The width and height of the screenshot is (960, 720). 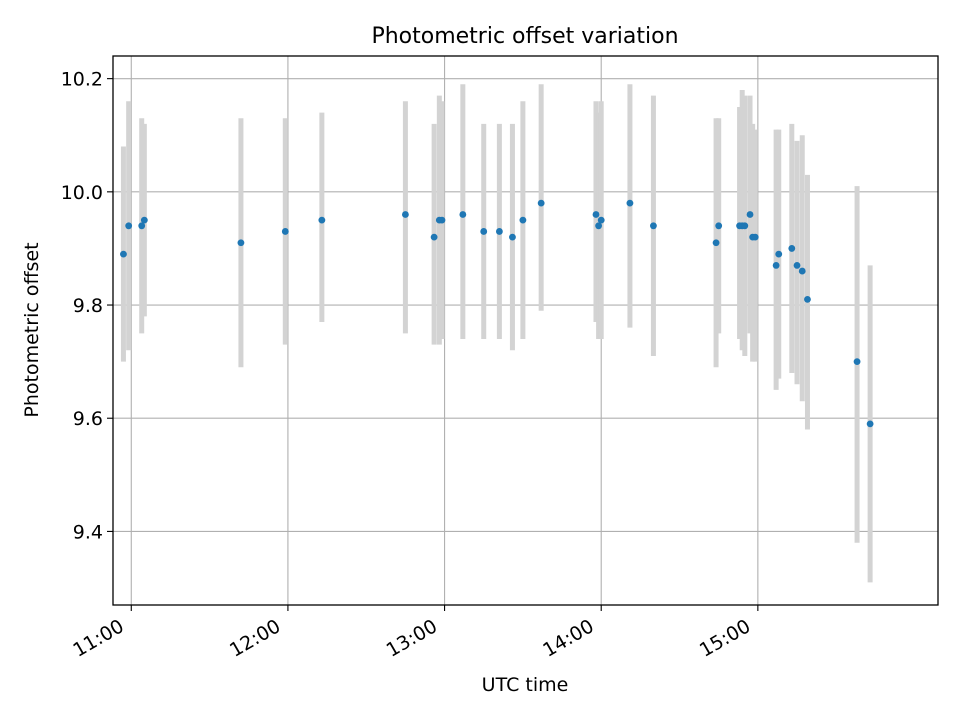 I want to click on y-tick-label: 9.4, so click(x=88, y=532).